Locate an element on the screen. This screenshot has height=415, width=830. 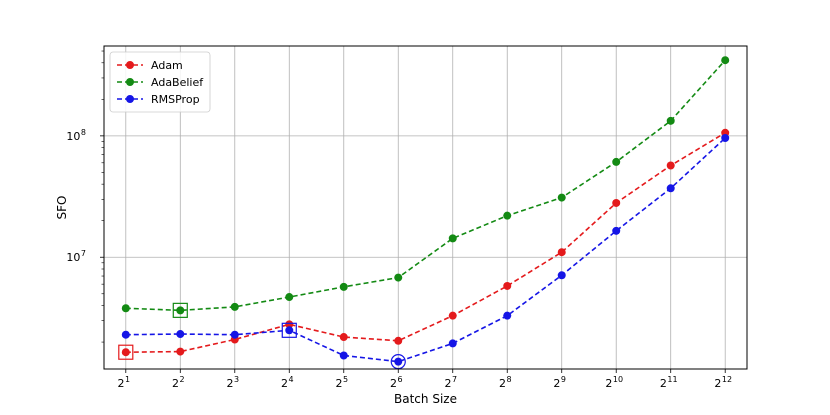
highlight-marker-adam is located at coordinates (126, 352).